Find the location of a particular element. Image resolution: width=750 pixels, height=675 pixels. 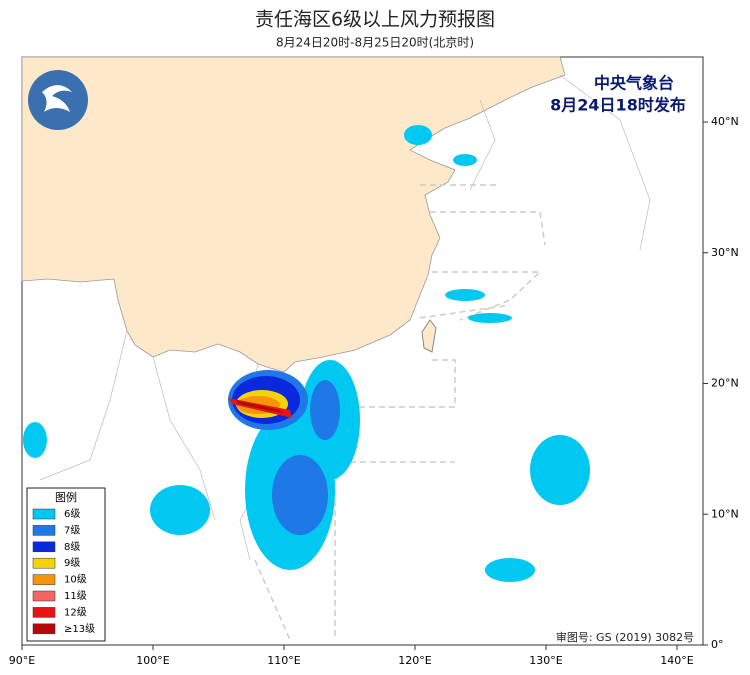

legend-label: 8级 is located at coordinates (72, 547).